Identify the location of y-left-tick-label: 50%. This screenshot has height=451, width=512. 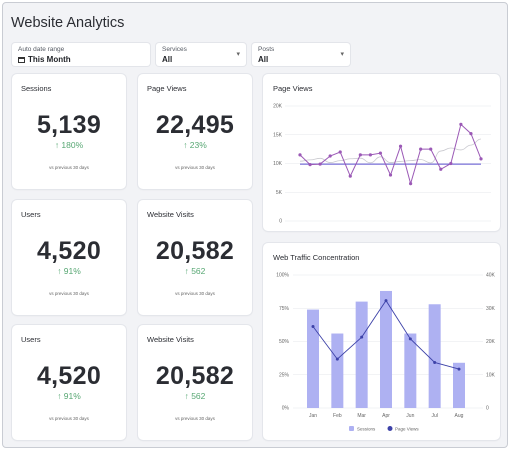
(284, 342).